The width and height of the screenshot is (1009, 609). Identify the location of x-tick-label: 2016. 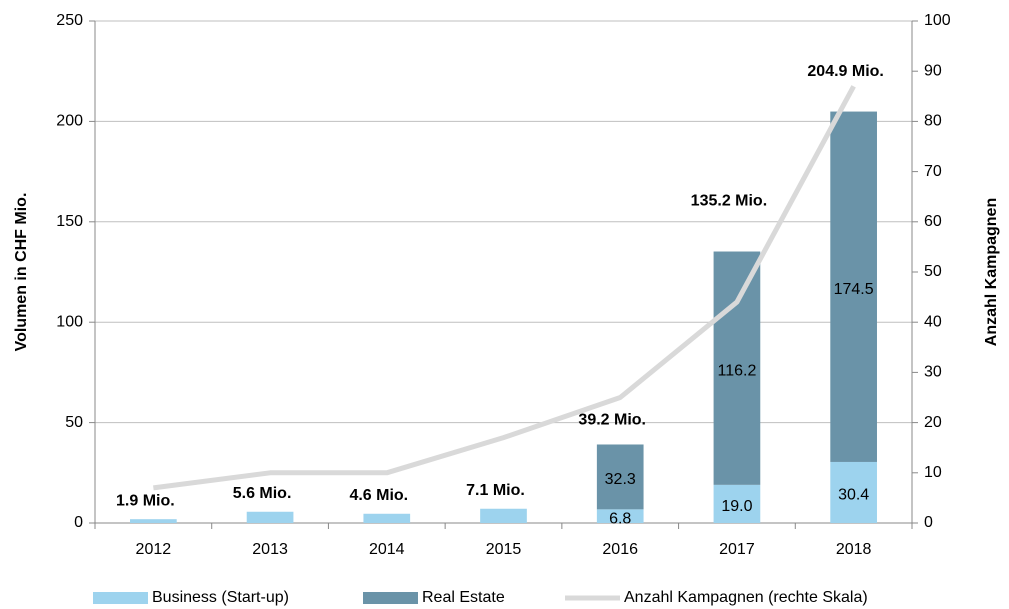
(620, 549).